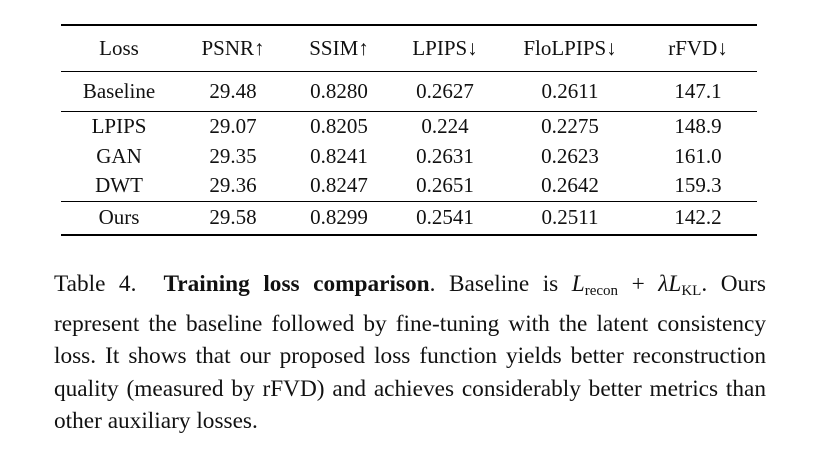  Describe the element at coordinates (233, 90) in the screenshot. I see `cell-psnr: 29.48` at that location.